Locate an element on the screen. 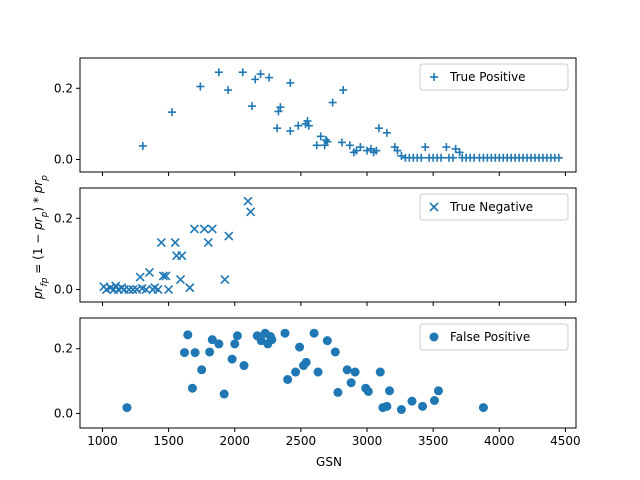  x-tick-label: 4000 is located at coordinates (499, 441).